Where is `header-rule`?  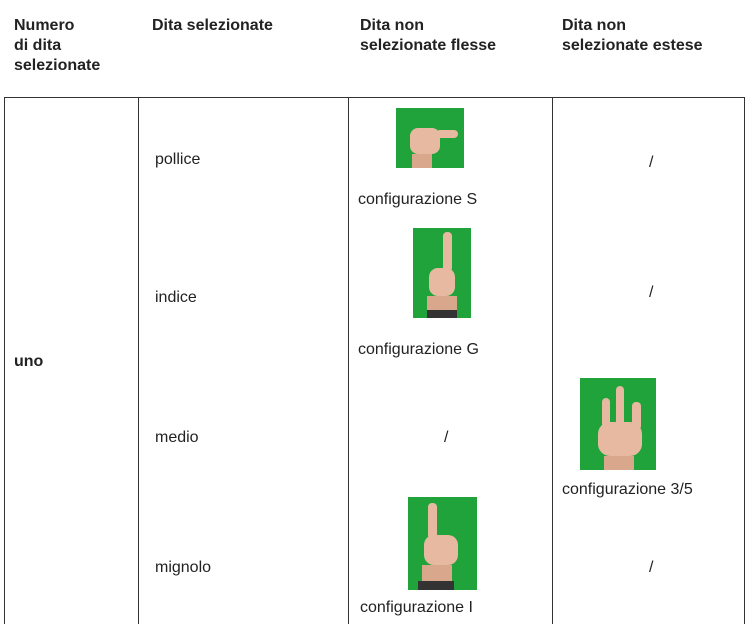 header-rule is located at coordinates (374, 97).